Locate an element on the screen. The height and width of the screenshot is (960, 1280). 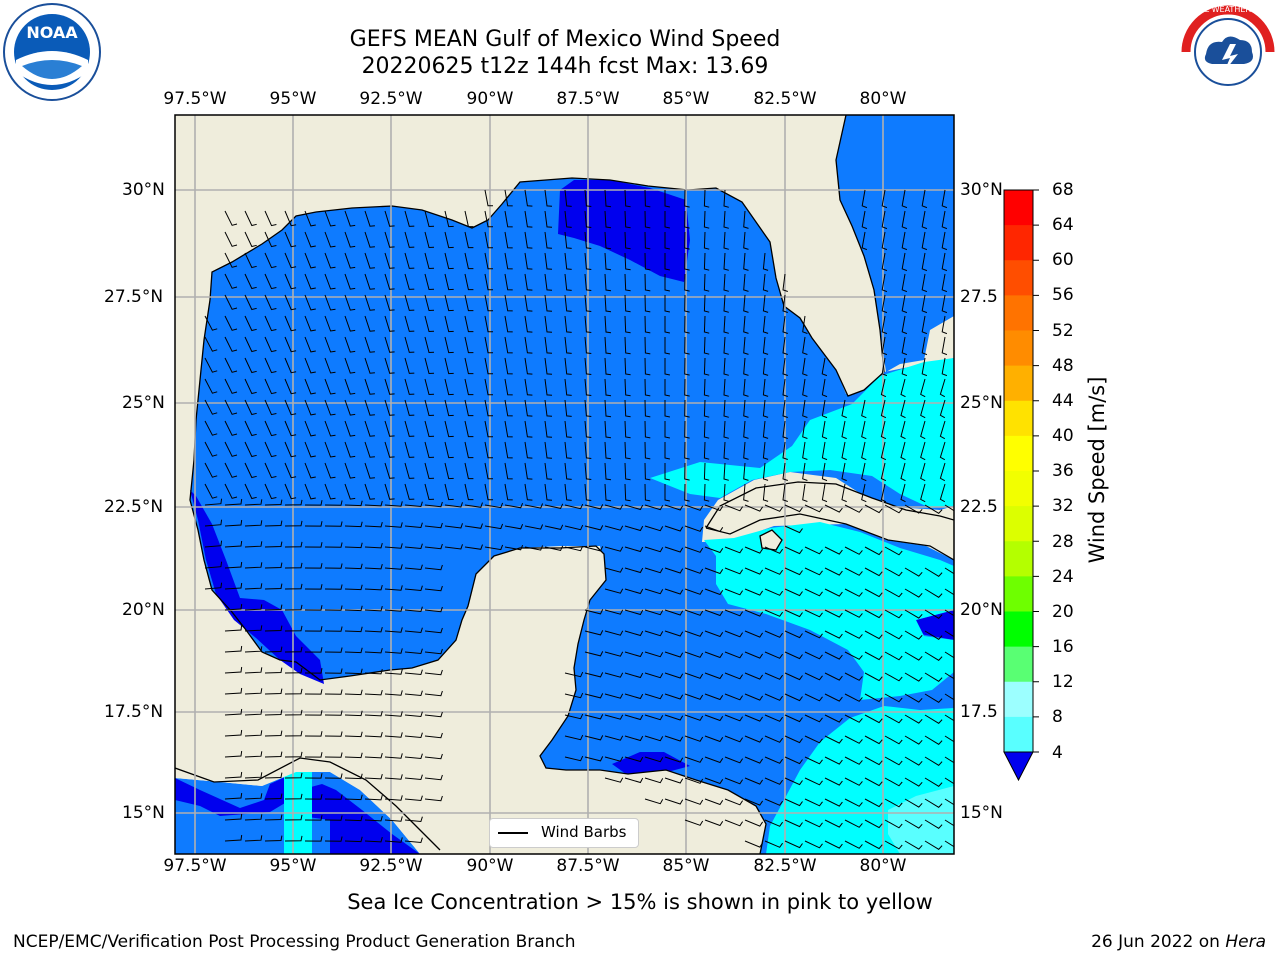
lat-label-left-15n: 15°N is located at coordinates (143, 813).